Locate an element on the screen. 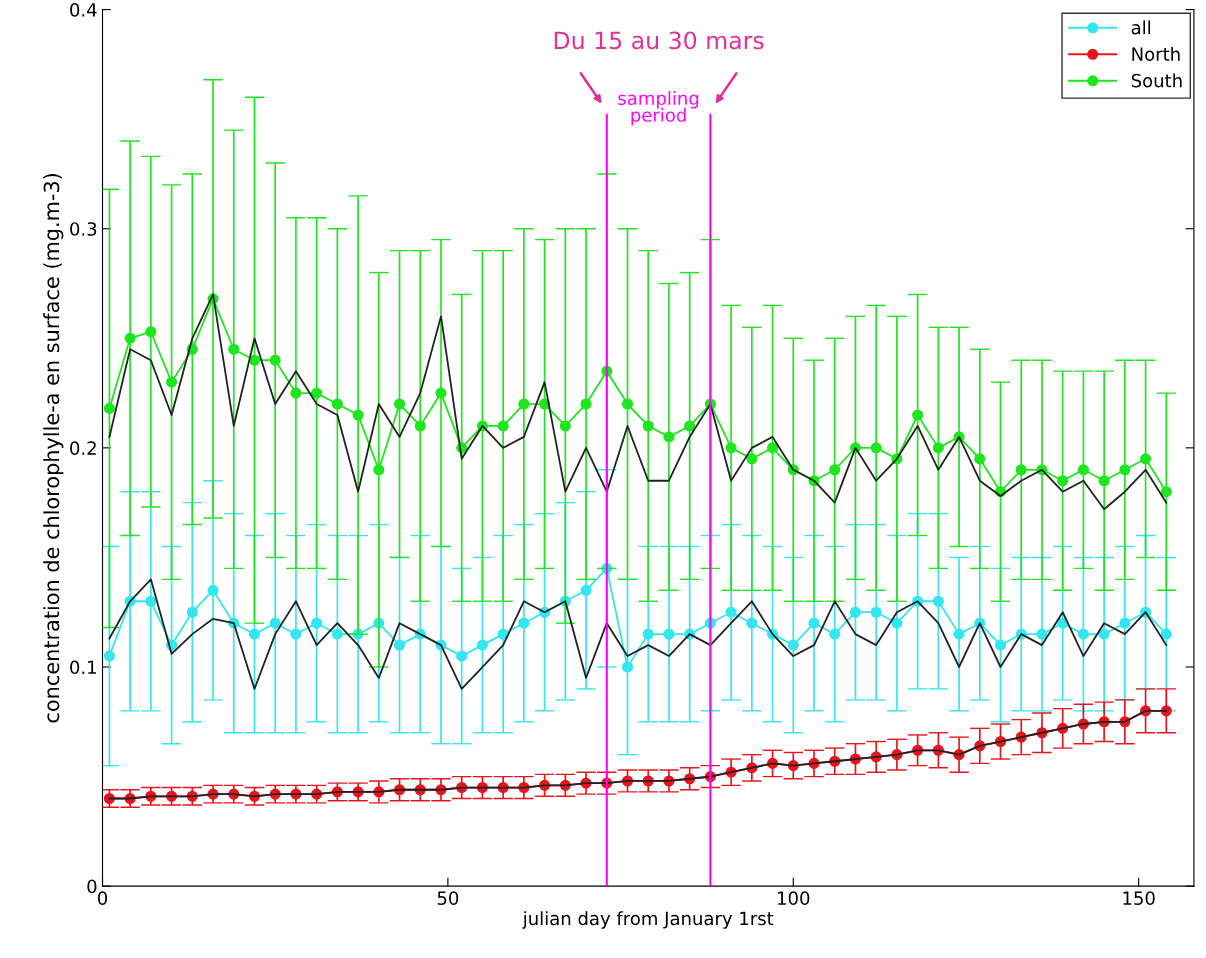 This screenshot has height=958, width=1206. y-axis-title: concentration de chlorophylle-a en surface (mg.m-3) is located at coordinates (53, 448).